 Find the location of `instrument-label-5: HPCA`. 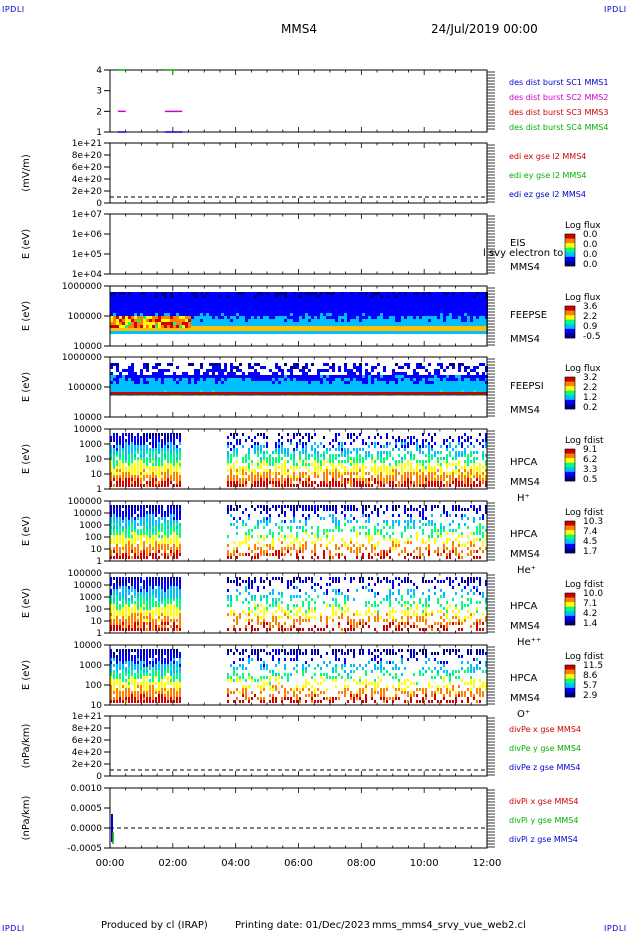

instrument-label-5: HPCA is located at coordinates (524, 462).